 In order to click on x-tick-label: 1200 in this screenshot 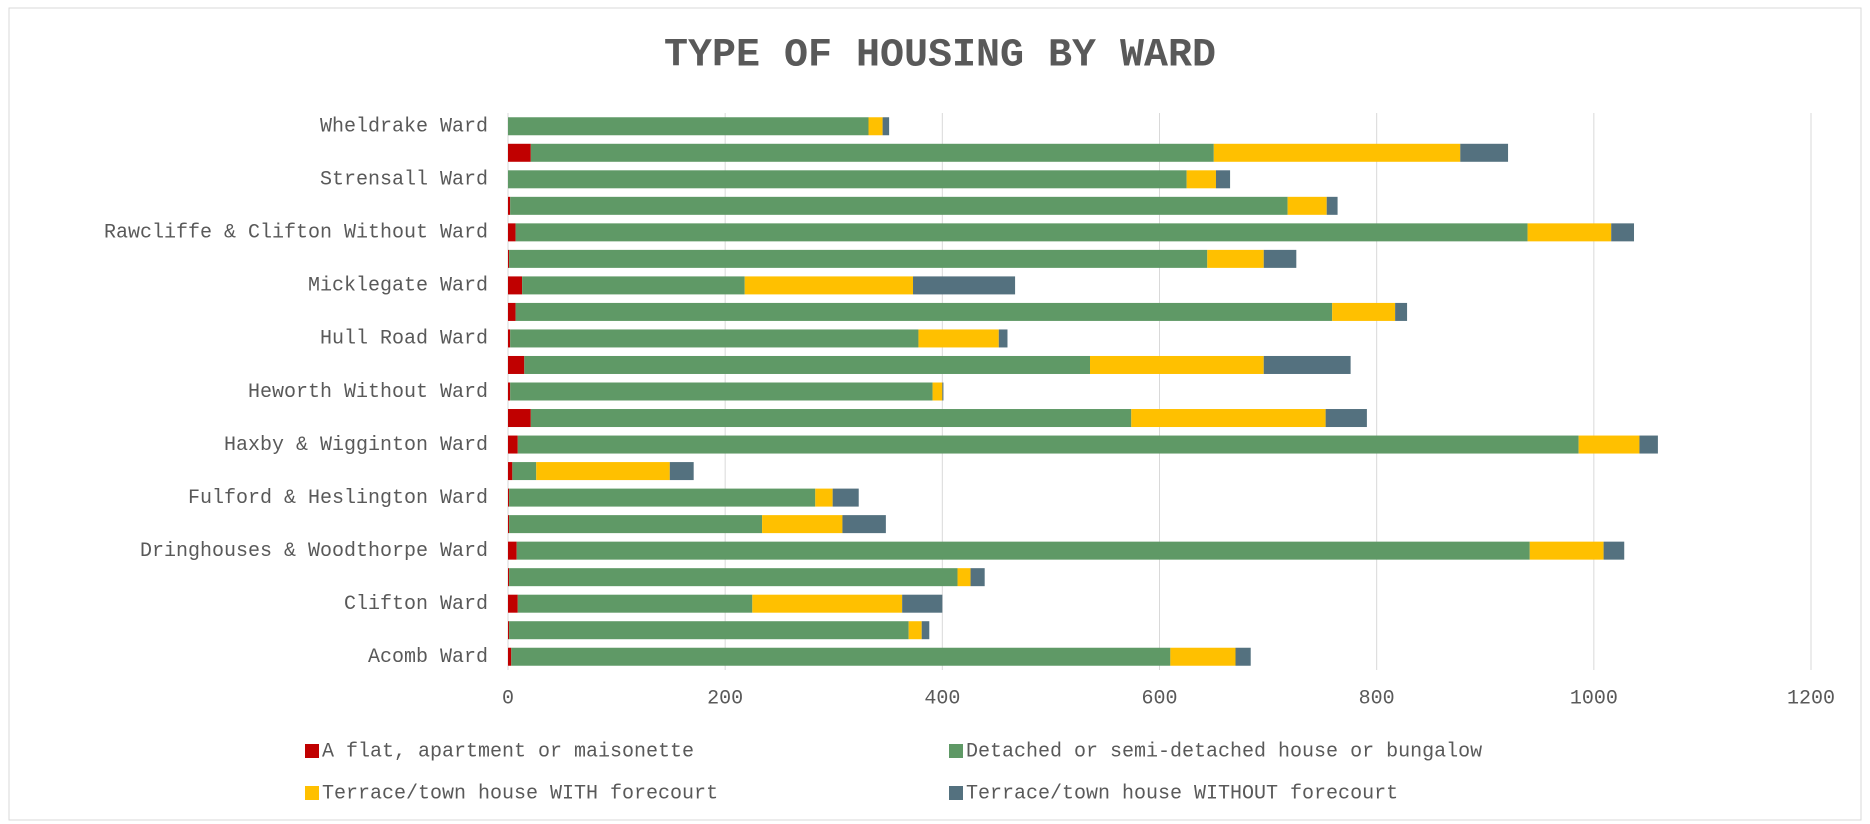, I will do `click(1811, 698)`.